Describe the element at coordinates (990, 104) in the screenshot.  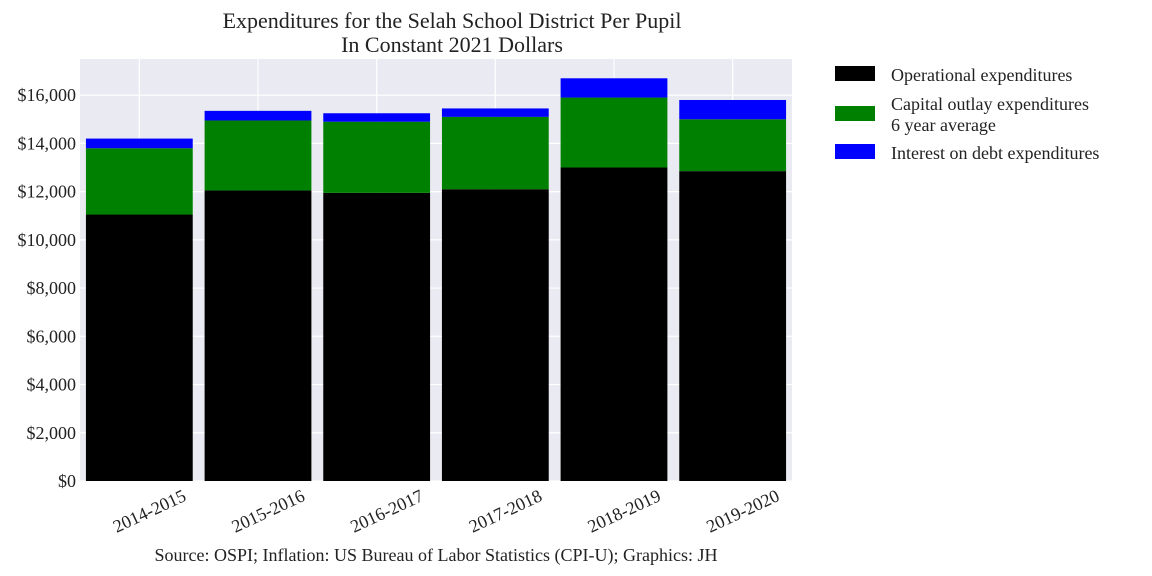
I see `legend-label: Capital outlay expenditures` at that location.